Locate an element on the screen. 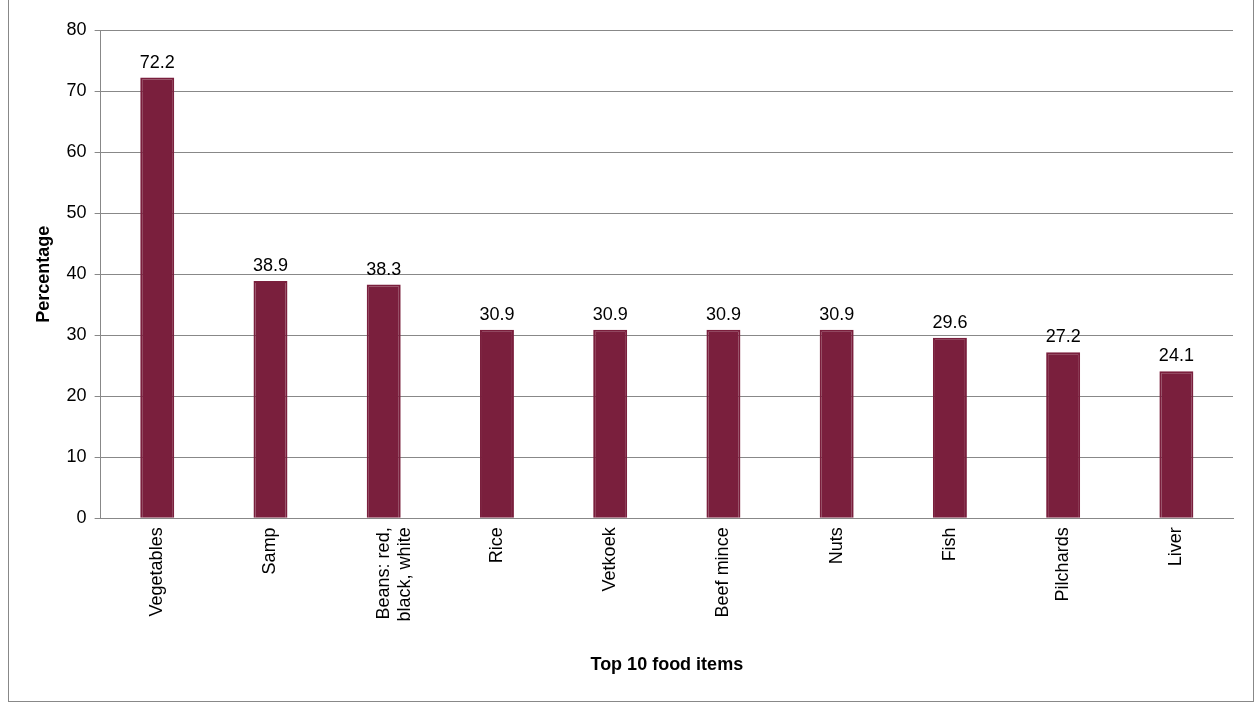 The height and width of the screenshot is (706, 1256). x-tick-label: Beef mince is located at coordinates (722, 572).